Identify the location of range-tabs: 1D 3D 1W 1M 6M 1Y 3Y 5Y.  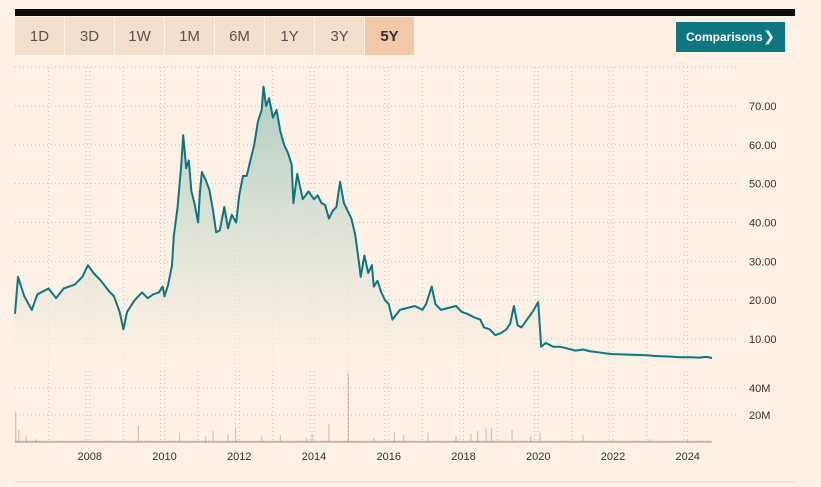
(215, 36).